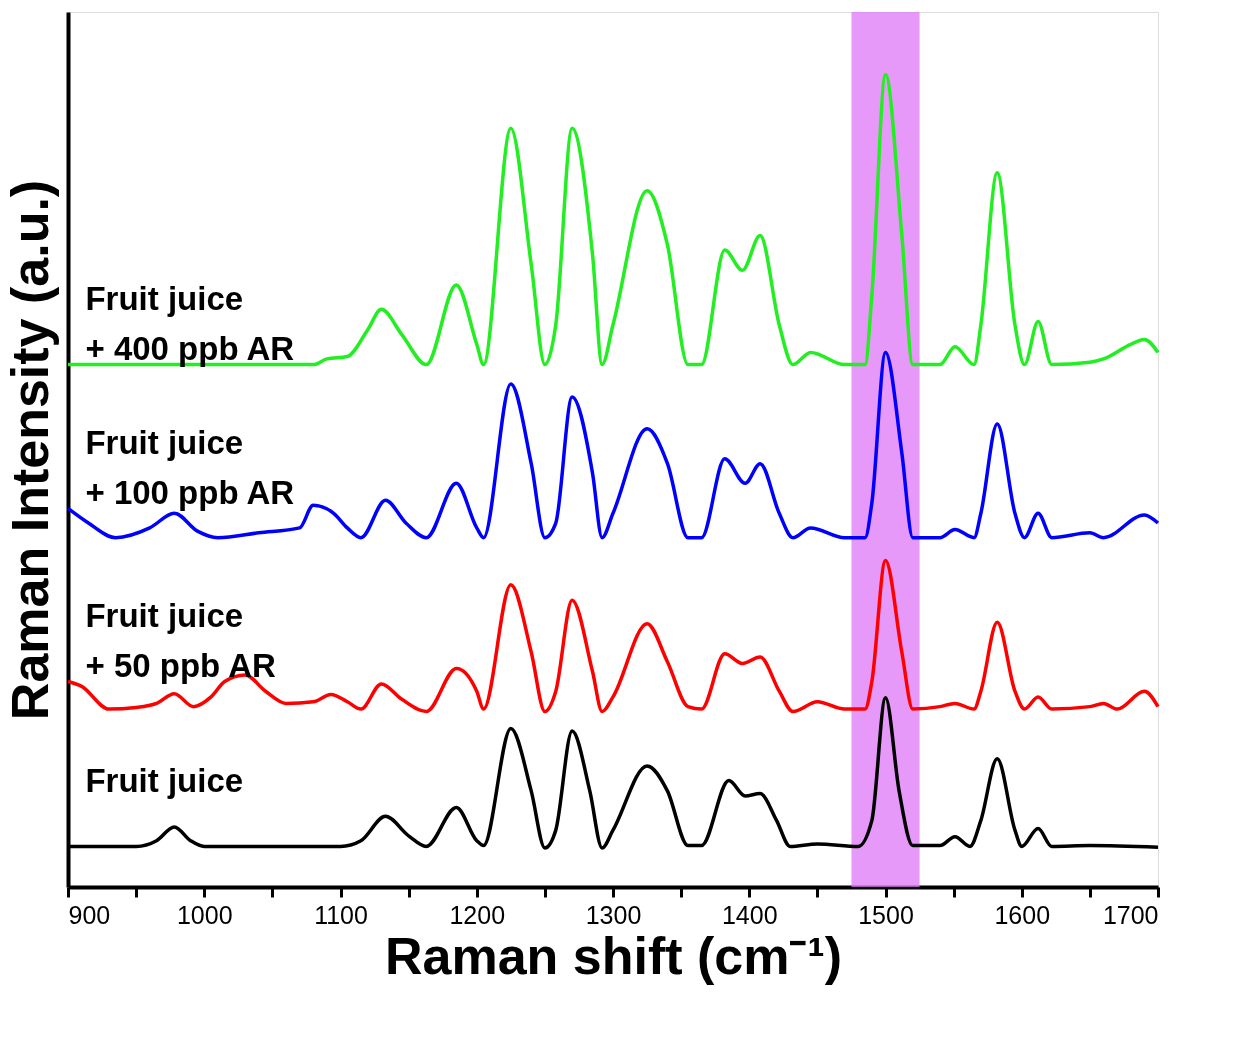 The width and height of the screenshot is (1252, 1042). Describe the element at coordinates (29, 450) in the screenshot. I see `y-axis-title: Raman Intensity (a.u.)` at that location.